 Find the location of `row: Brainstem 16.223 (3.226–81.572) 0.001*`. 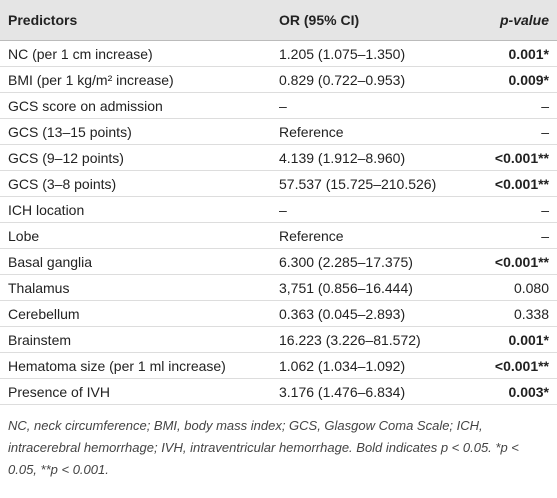

row: Brainstem 16.223 (3.226–81.572) 0.001* is located at coordinates (278, 339).